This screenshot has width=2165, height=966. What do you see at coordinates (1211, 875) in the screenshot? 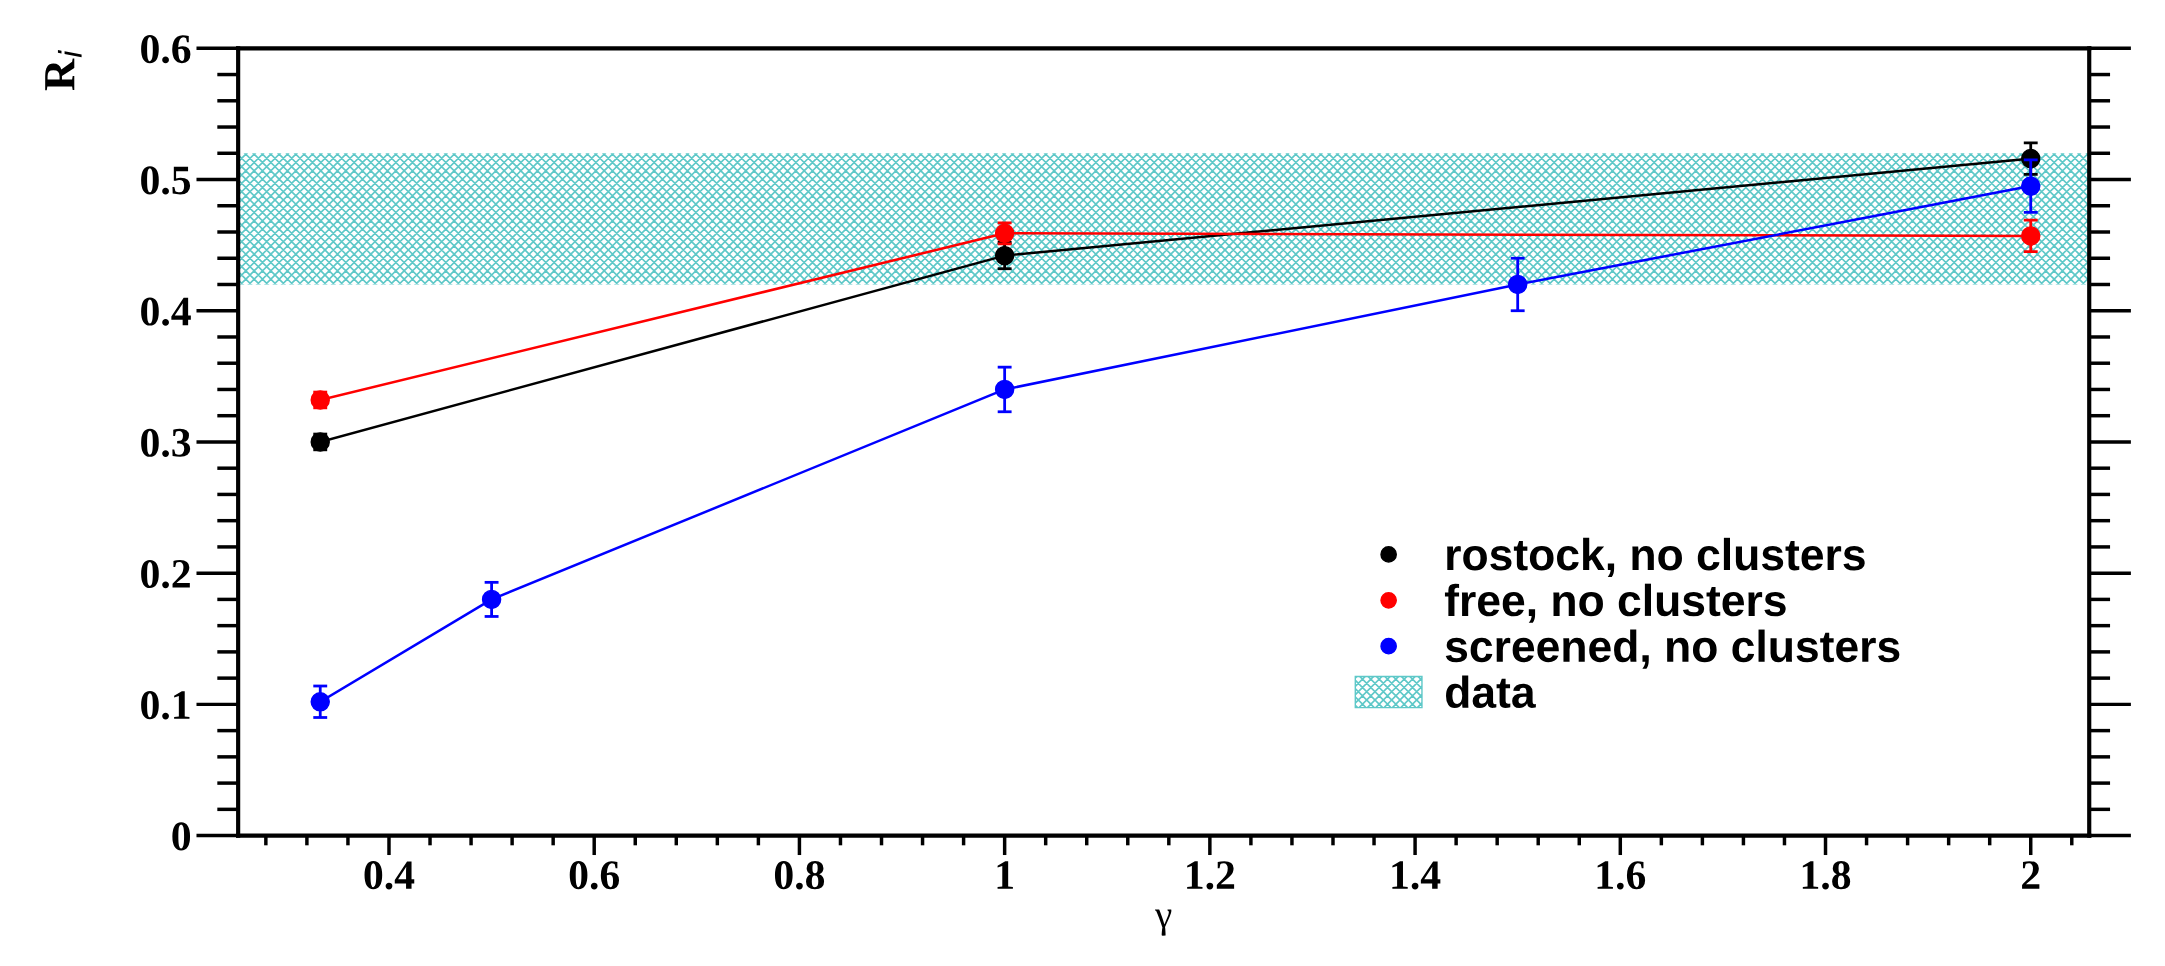
I see `x-tick-label: 1.2` at bounding box center [1211, 875].